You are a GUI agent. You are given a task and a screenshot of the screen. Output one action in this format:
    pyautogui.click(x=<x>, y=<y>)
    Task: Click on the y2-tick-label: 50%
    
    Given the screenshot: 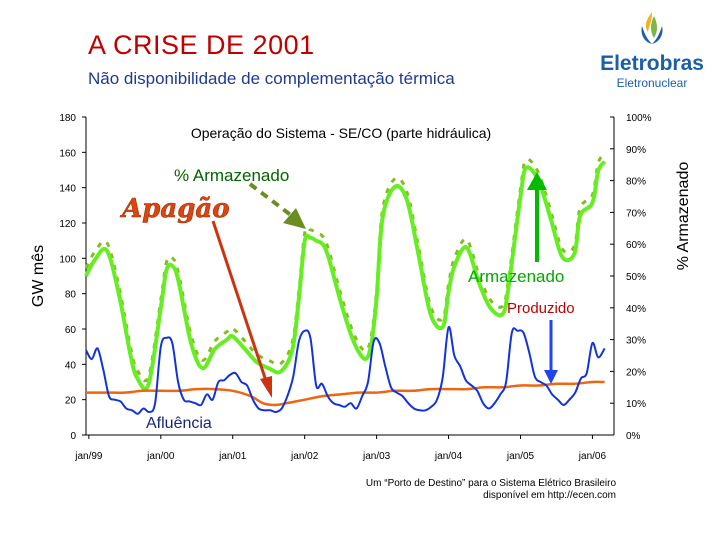 What is the action you would take?
    pyautogui.click(x=636, y=277)
    